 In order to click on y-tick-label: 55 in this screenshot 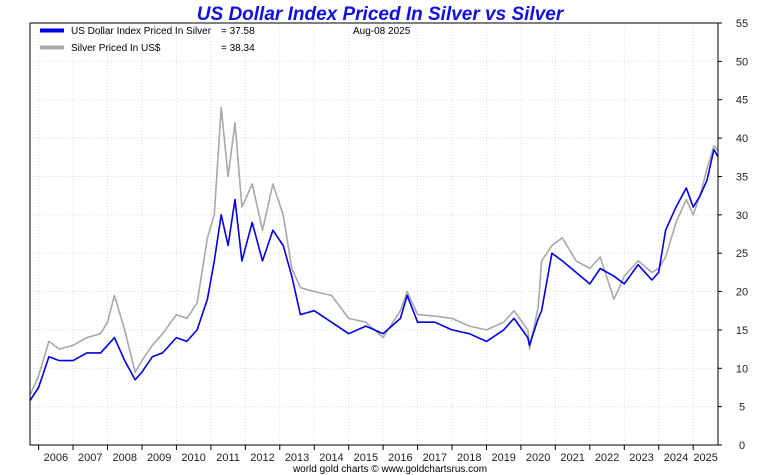, I will do `click(742, 24)`.